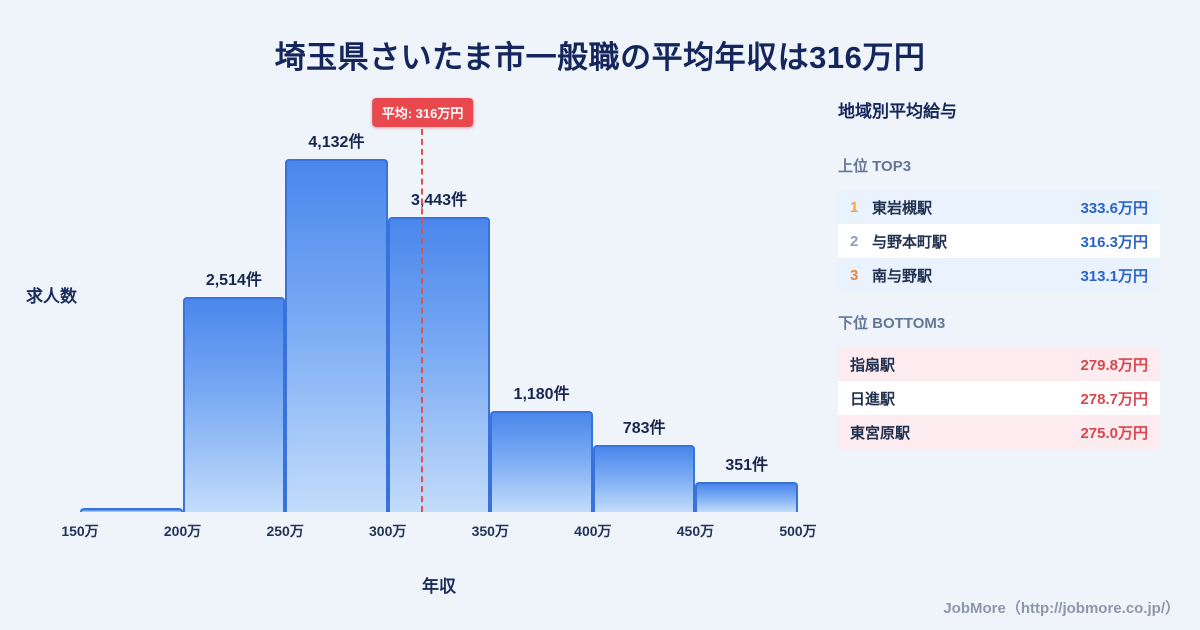 This screenshot has width=1200, height=630. I want to click on x-tick: 200万, so click(182, 531).